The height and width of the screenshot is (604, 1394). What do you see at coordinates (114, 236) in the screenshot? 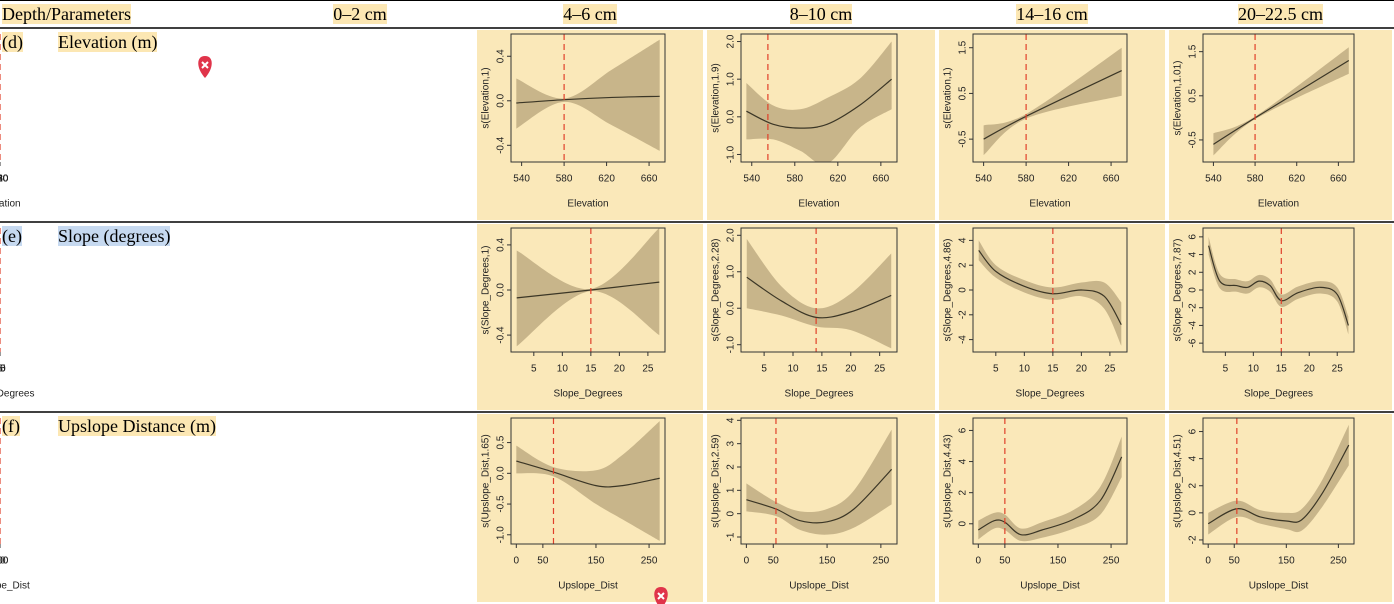
I see `row-name-text: Slope (degrees)` at bounding box center [114, 236].